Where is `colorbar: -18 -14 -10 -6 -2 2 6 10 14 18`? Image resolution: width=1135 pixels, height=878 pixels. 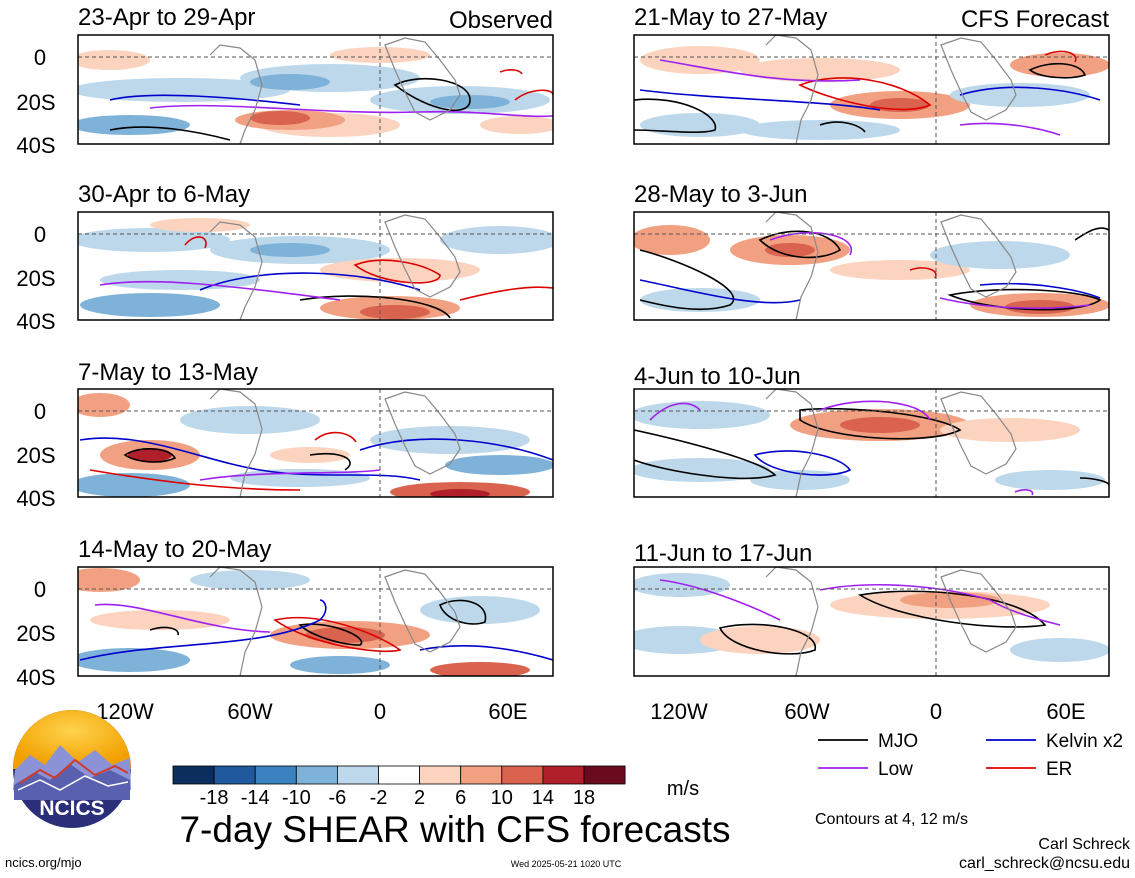
colorbar: -18 -14 -10 -6 -2 2 6 10 14 18 is located at coordinates (399, 787).